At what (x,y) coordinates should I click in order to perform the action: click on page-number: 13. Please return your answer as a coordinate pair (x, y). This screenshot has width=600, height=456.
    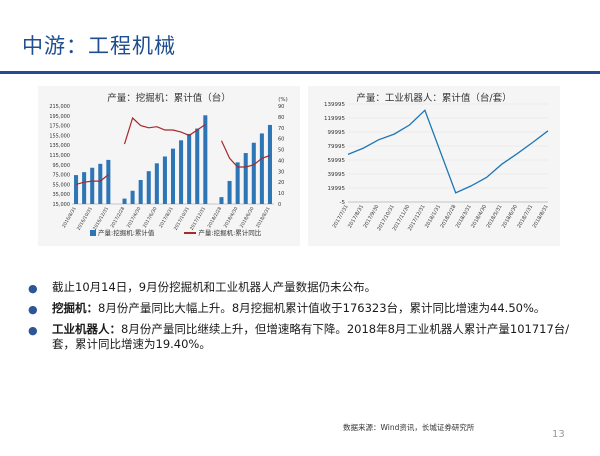
    Looking at the image, I should click on (558, 434).